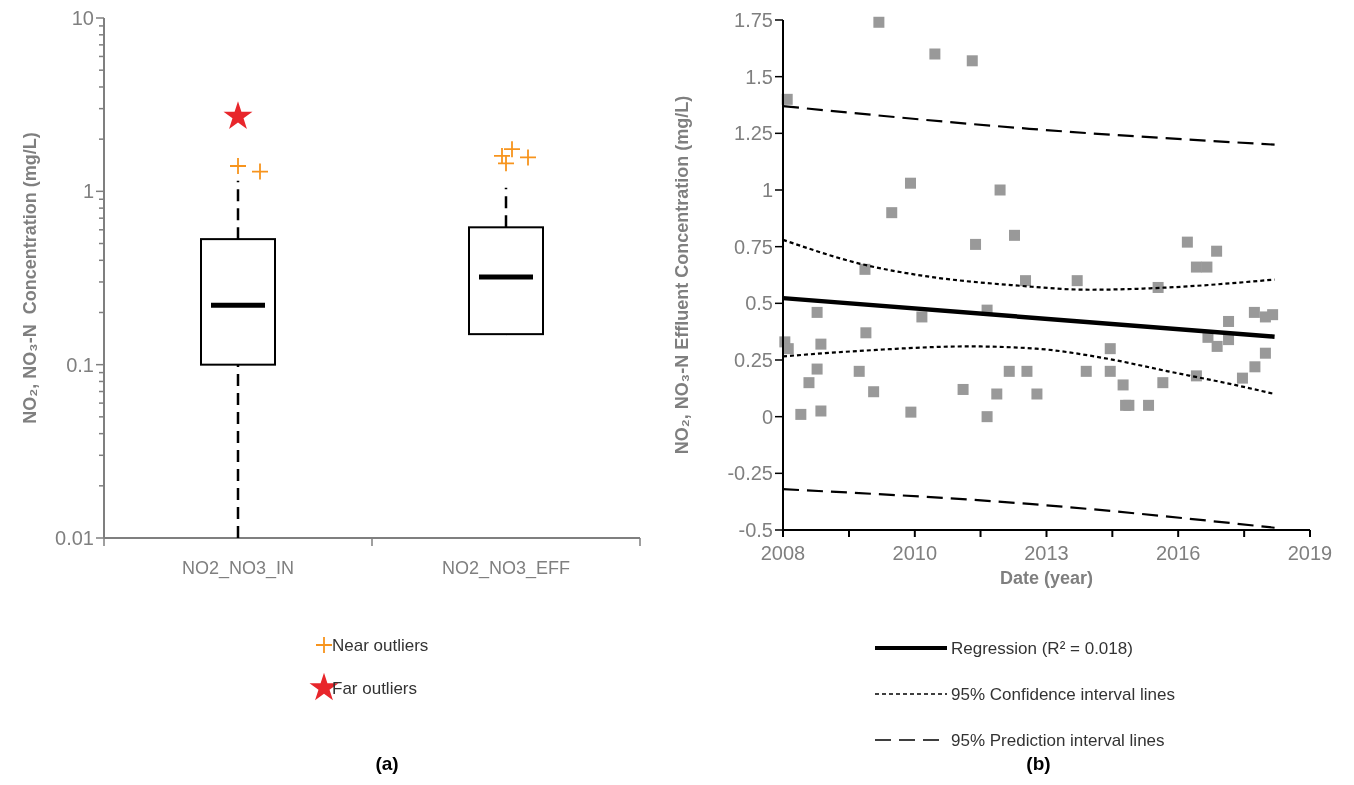  Describe the element at coordinates (753, 246) in the screenshot. I see `y-tick-label: 0.75` at that location.